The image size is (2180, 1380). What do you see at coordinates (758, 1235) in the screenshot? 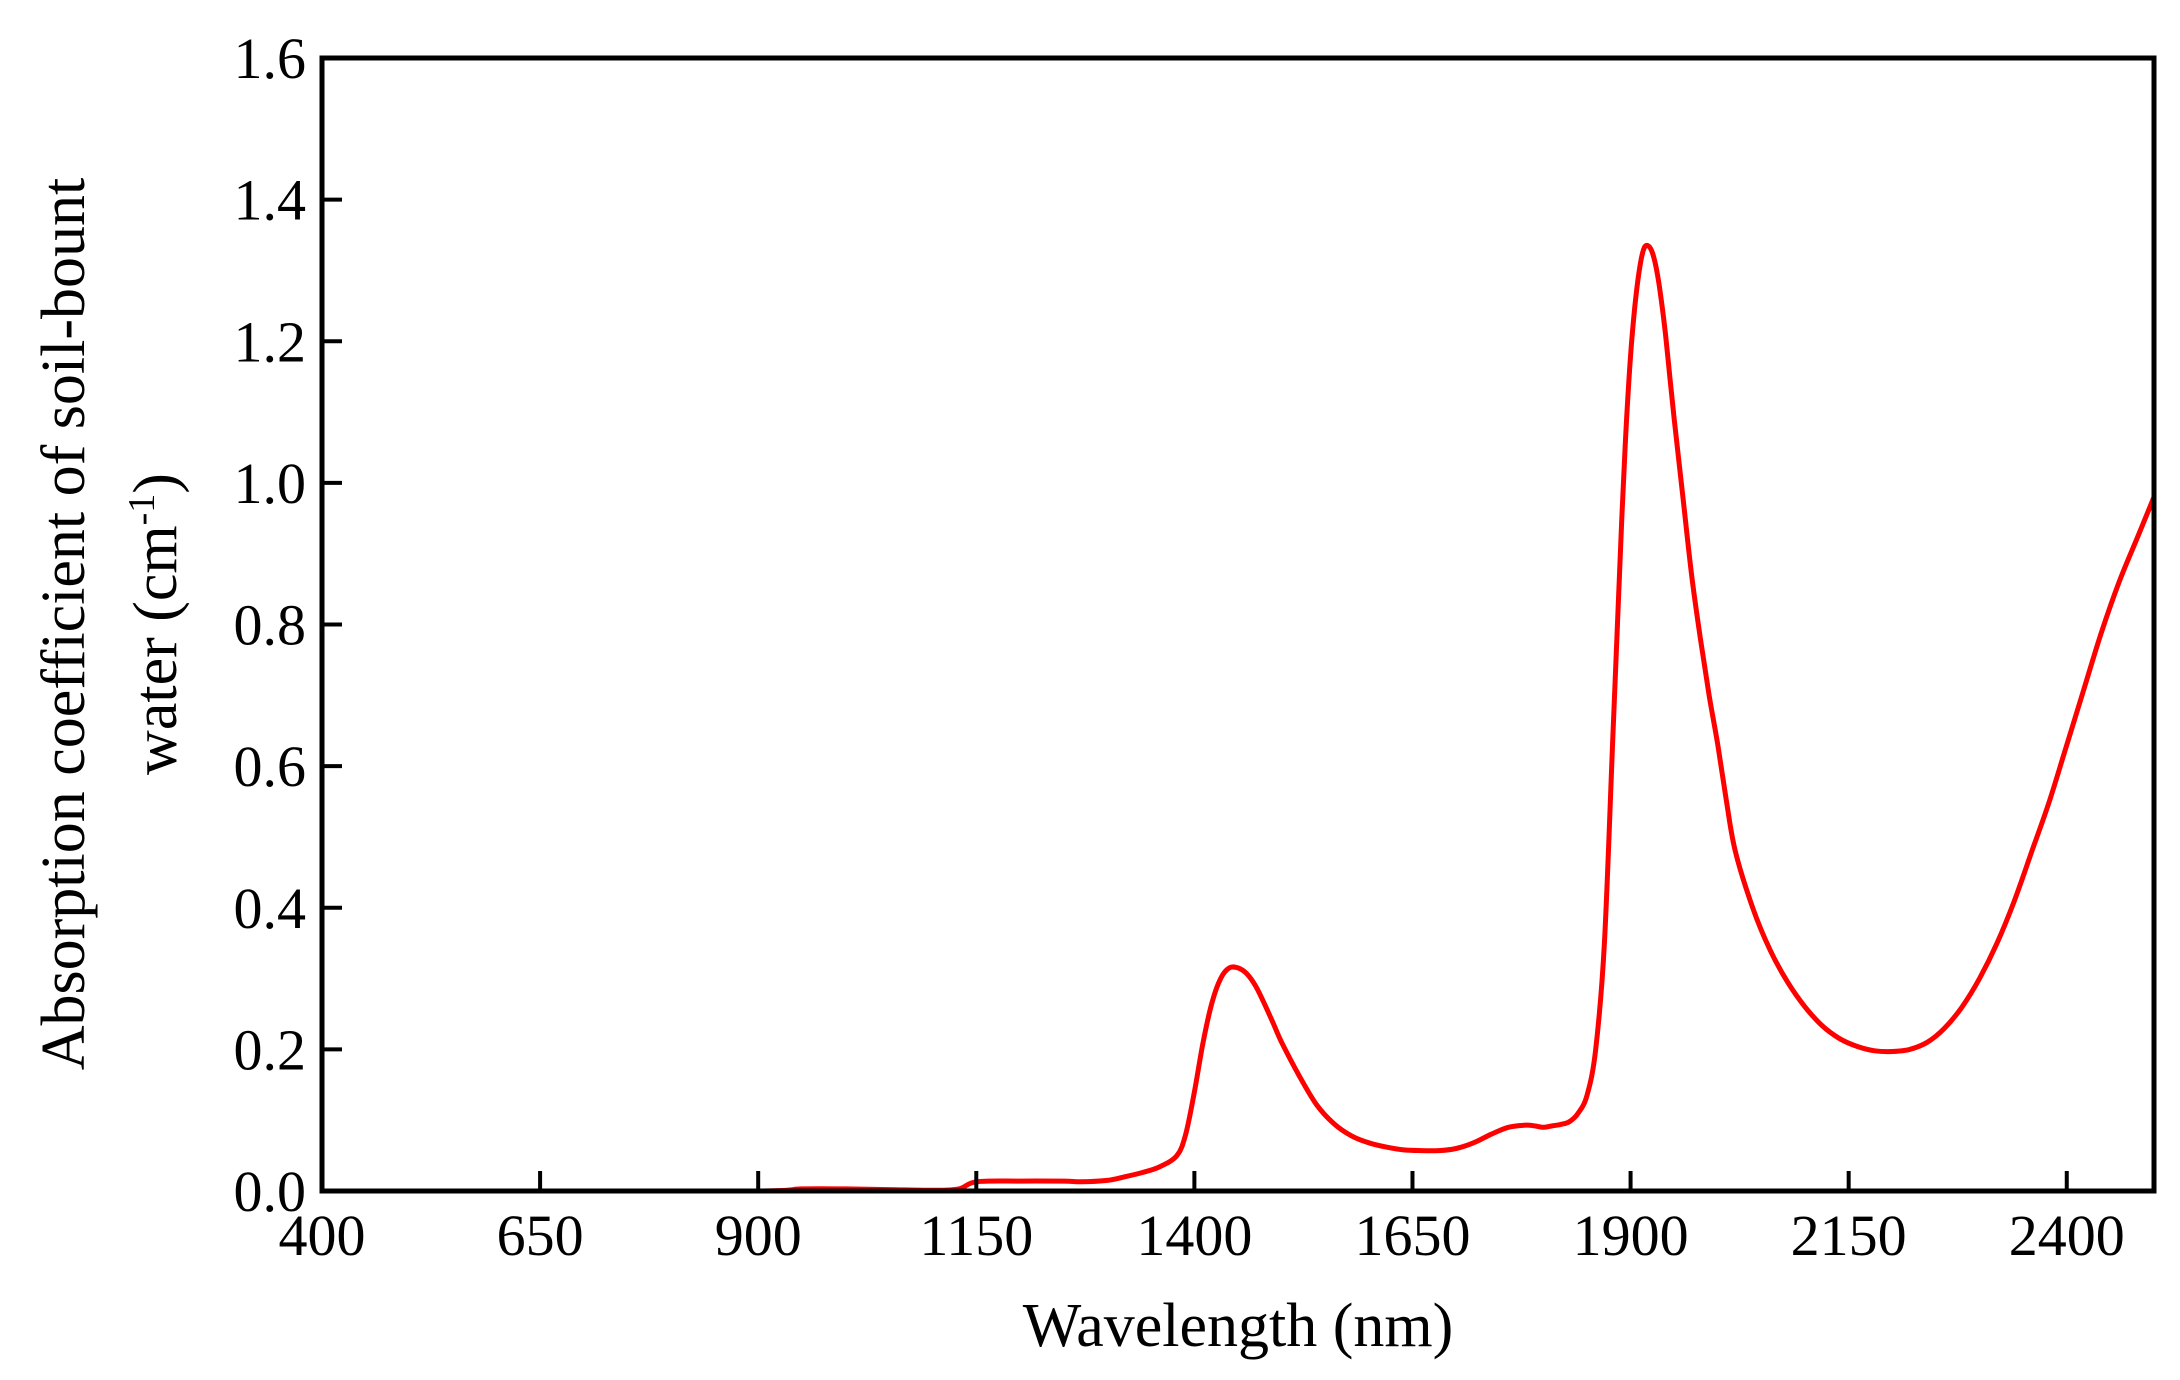
I see `x-tick-label: 900` at bounding box center [758, 1235].